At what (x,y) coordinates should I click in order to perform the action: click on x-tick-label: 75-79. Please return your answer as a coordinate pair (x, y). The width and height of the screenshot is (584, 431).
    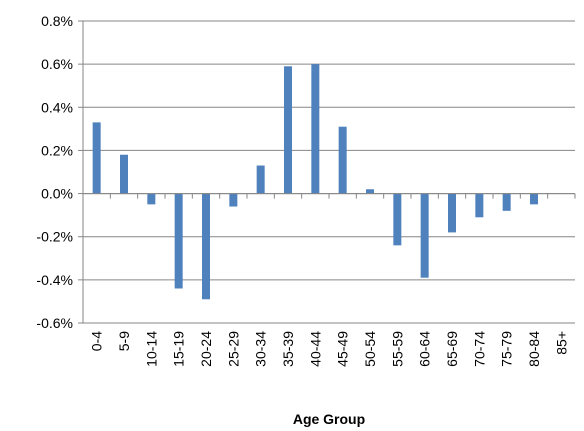
    Looking at the image, I should click on (507, 349).